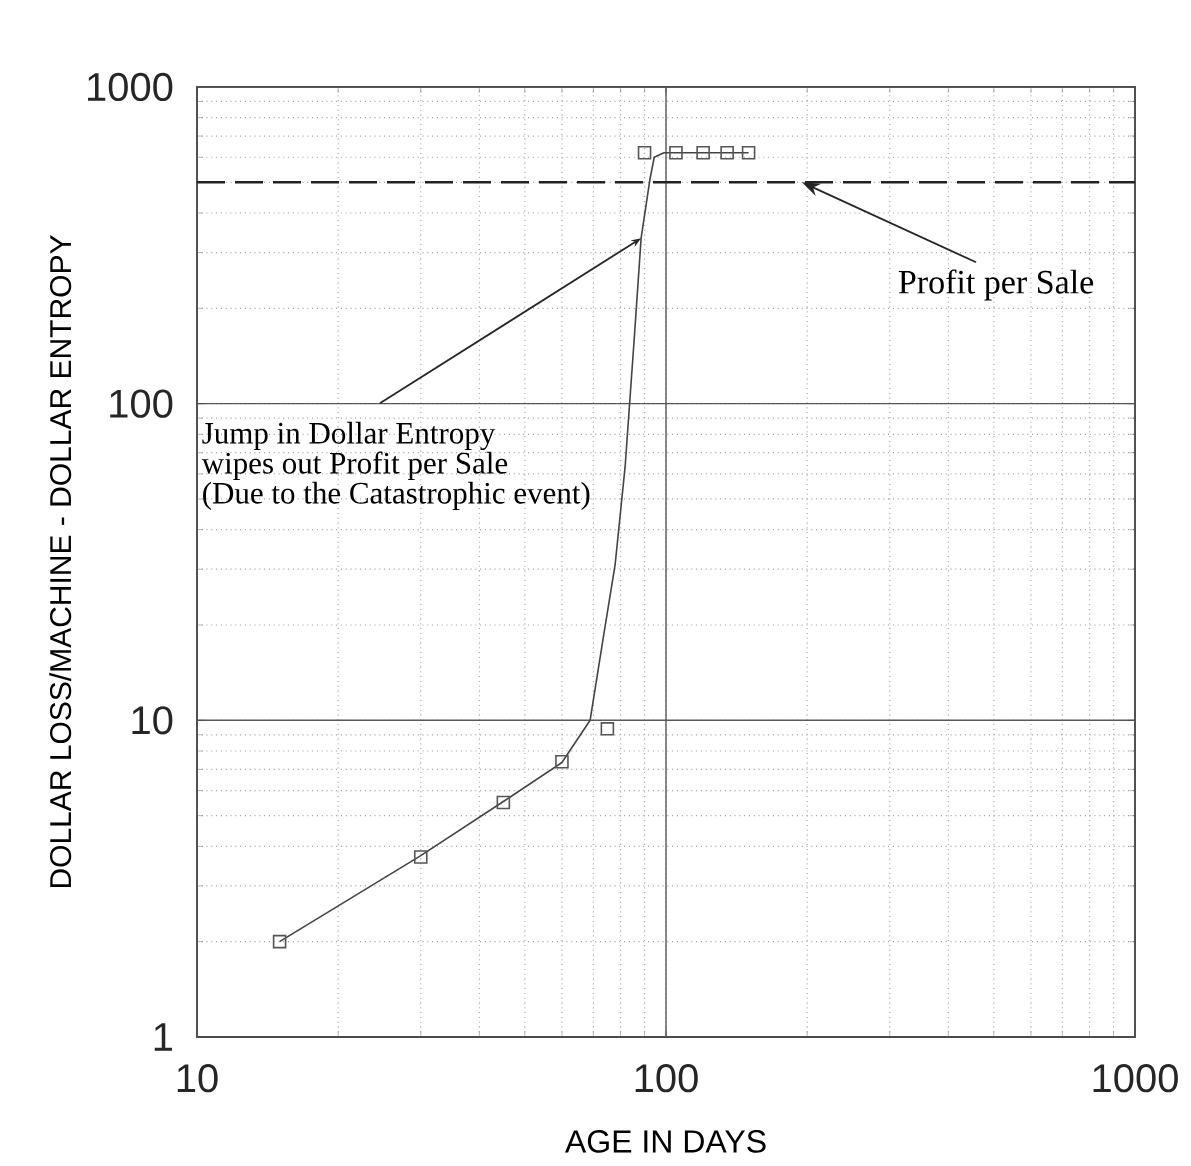 This screenshot has height=1166, width=1191. I want to click on x-axis-title: AGE IN DAYS, so click(665, 1141).